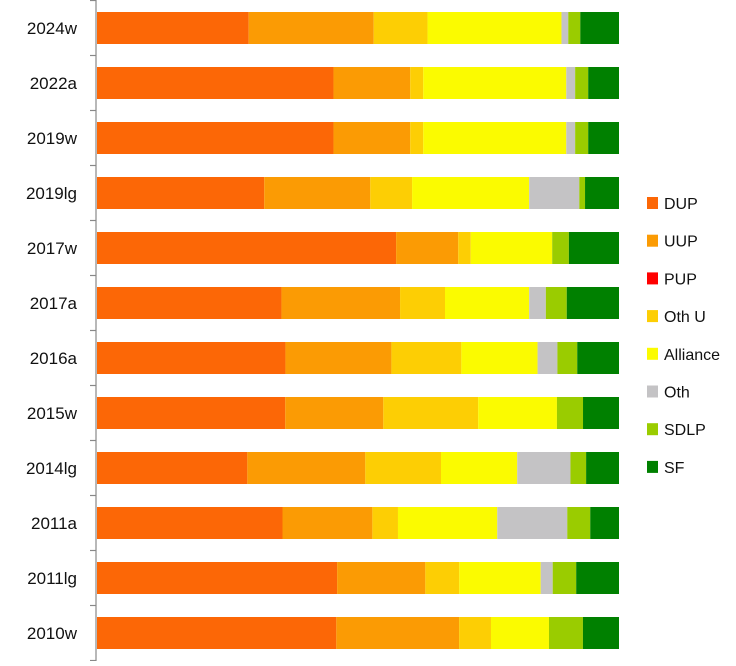 Image resolution: width=736 pixels, height=666 pixels. Describe the element at coordinates (565, 28) in the screenshot. I see `bar-segment-oth-2024w` at that location.